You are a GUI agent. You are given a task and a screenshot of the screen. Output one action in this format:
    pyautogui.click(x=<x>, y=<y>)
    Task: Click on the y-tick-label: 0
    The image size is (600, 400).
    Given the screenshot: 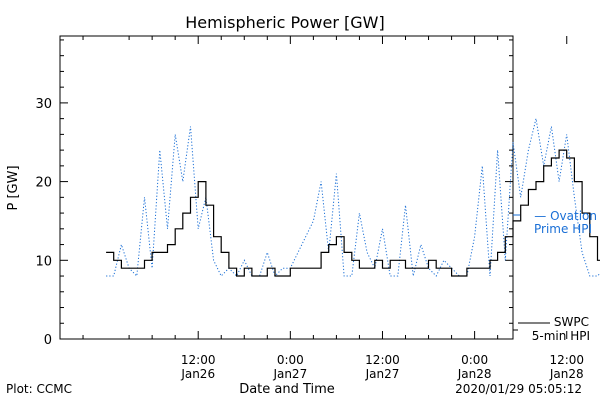 What is the action you would take?
    pyautogui.click(x=48, y=340)
    